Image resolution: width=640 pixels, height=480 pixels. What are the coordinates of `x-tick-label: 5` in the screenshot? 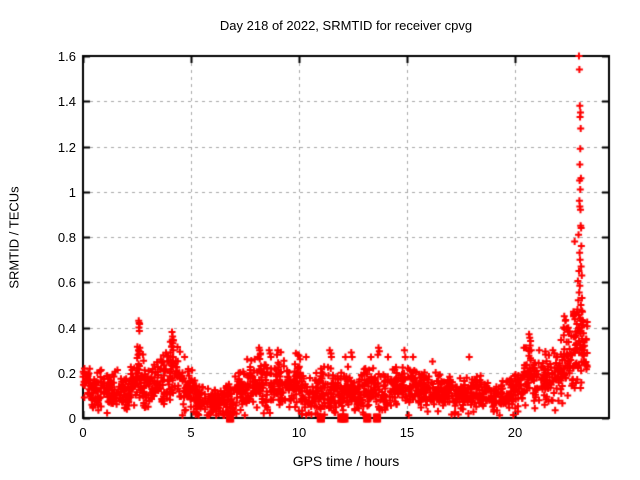 It's located at (191, 432).